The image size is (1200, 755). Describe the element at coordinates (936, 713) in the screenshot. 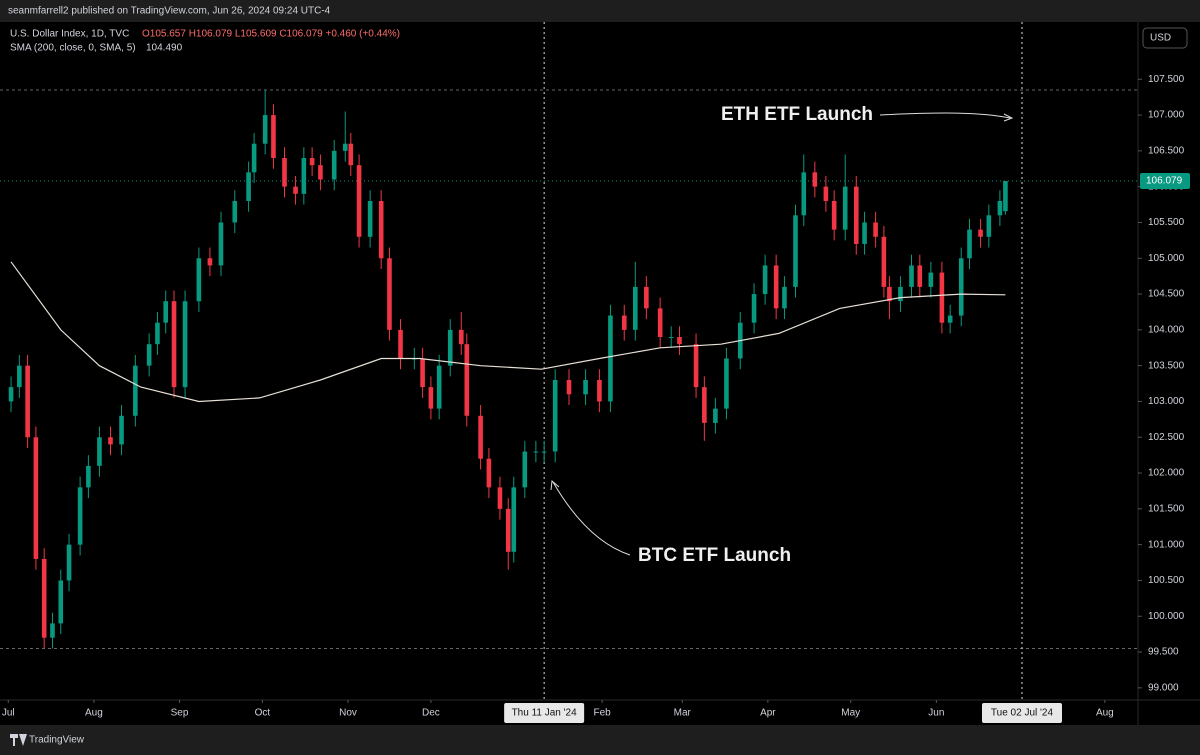

I see `x-tick-label: Jun` at that location.